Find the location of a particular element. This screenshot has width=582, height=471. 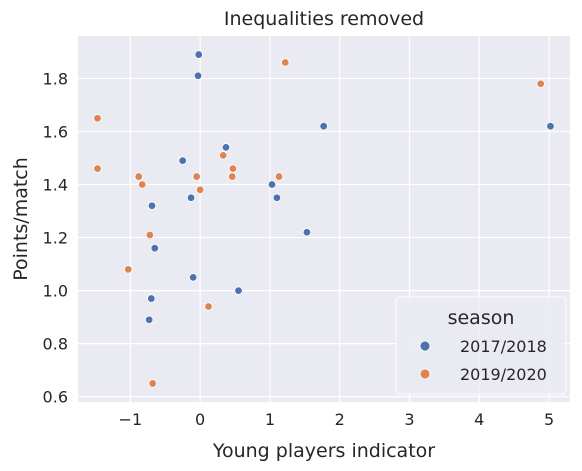

y-axis-label: Points/match is located at coordinates (21, 219).